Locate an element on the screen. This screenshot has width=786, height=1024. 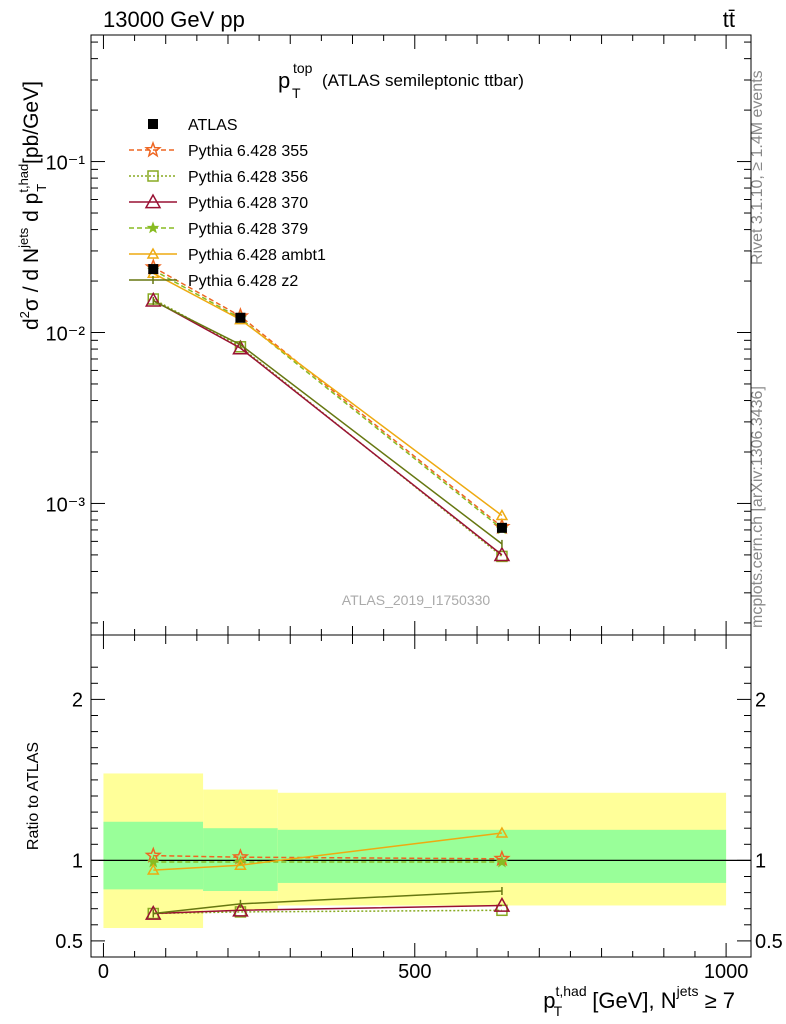
legend-label: Pythia 6.428 ambt1 is located at coordinates (257, 255).